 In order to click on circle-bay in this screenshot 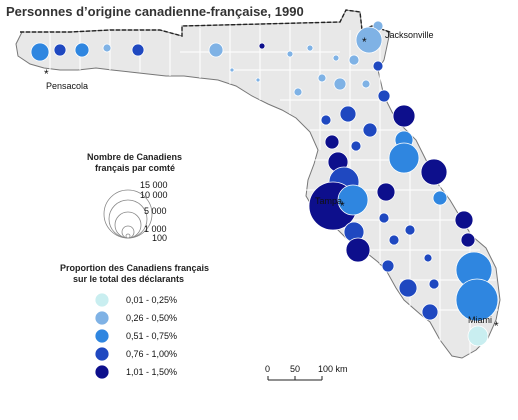, I will do `click(138, 50)`.